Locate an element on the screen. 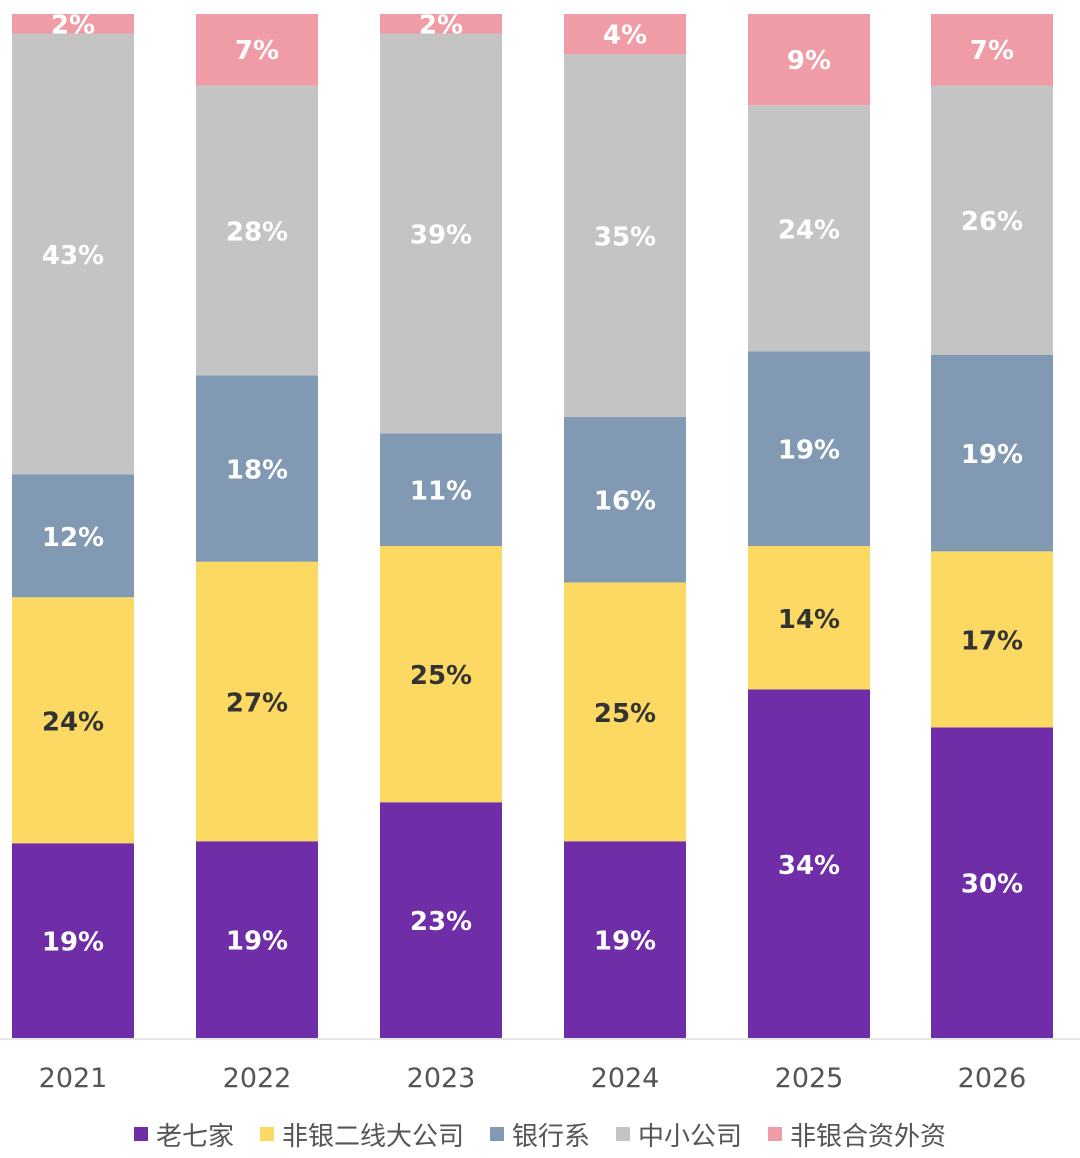 The width and height of the screenshot is (1080, 1158). data-label-2021-4: 2% is located at coordinates (73, 25).